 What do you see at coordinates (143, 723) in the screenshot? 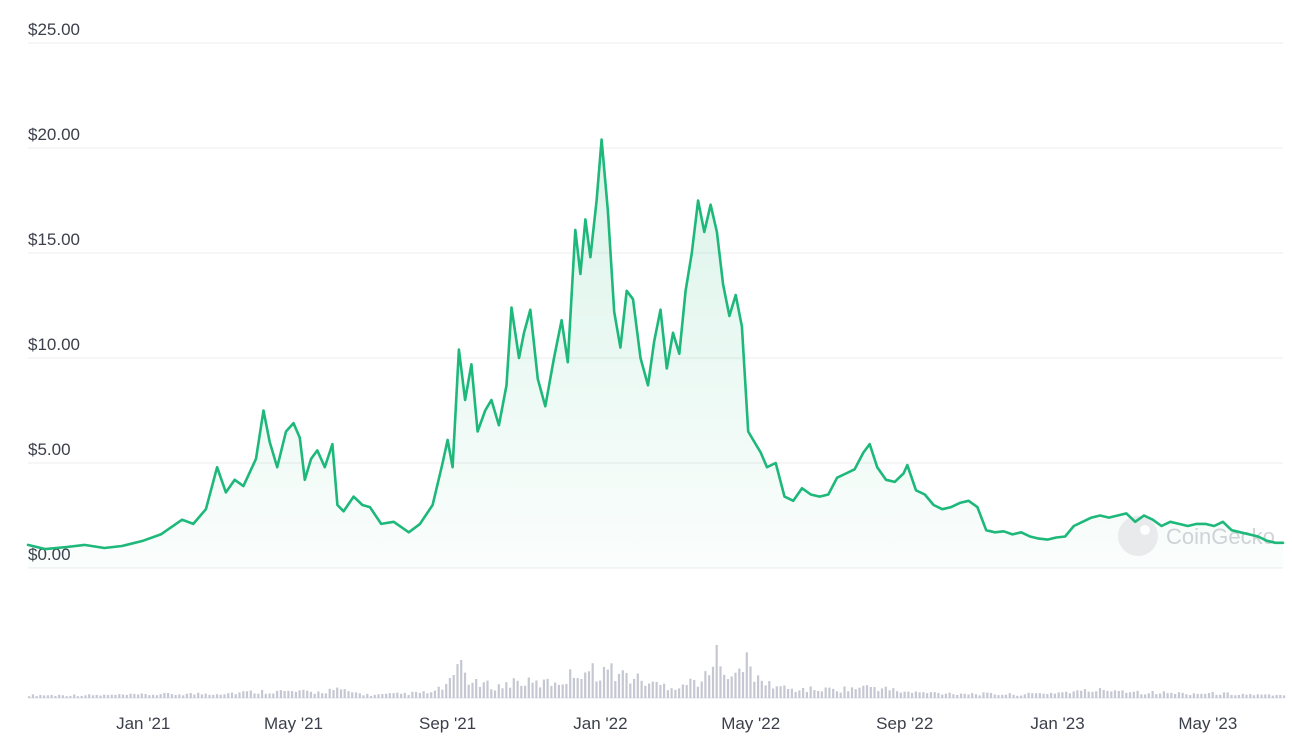
I see `x-tick-label: Jan '21` at bounding box center [143, 723].